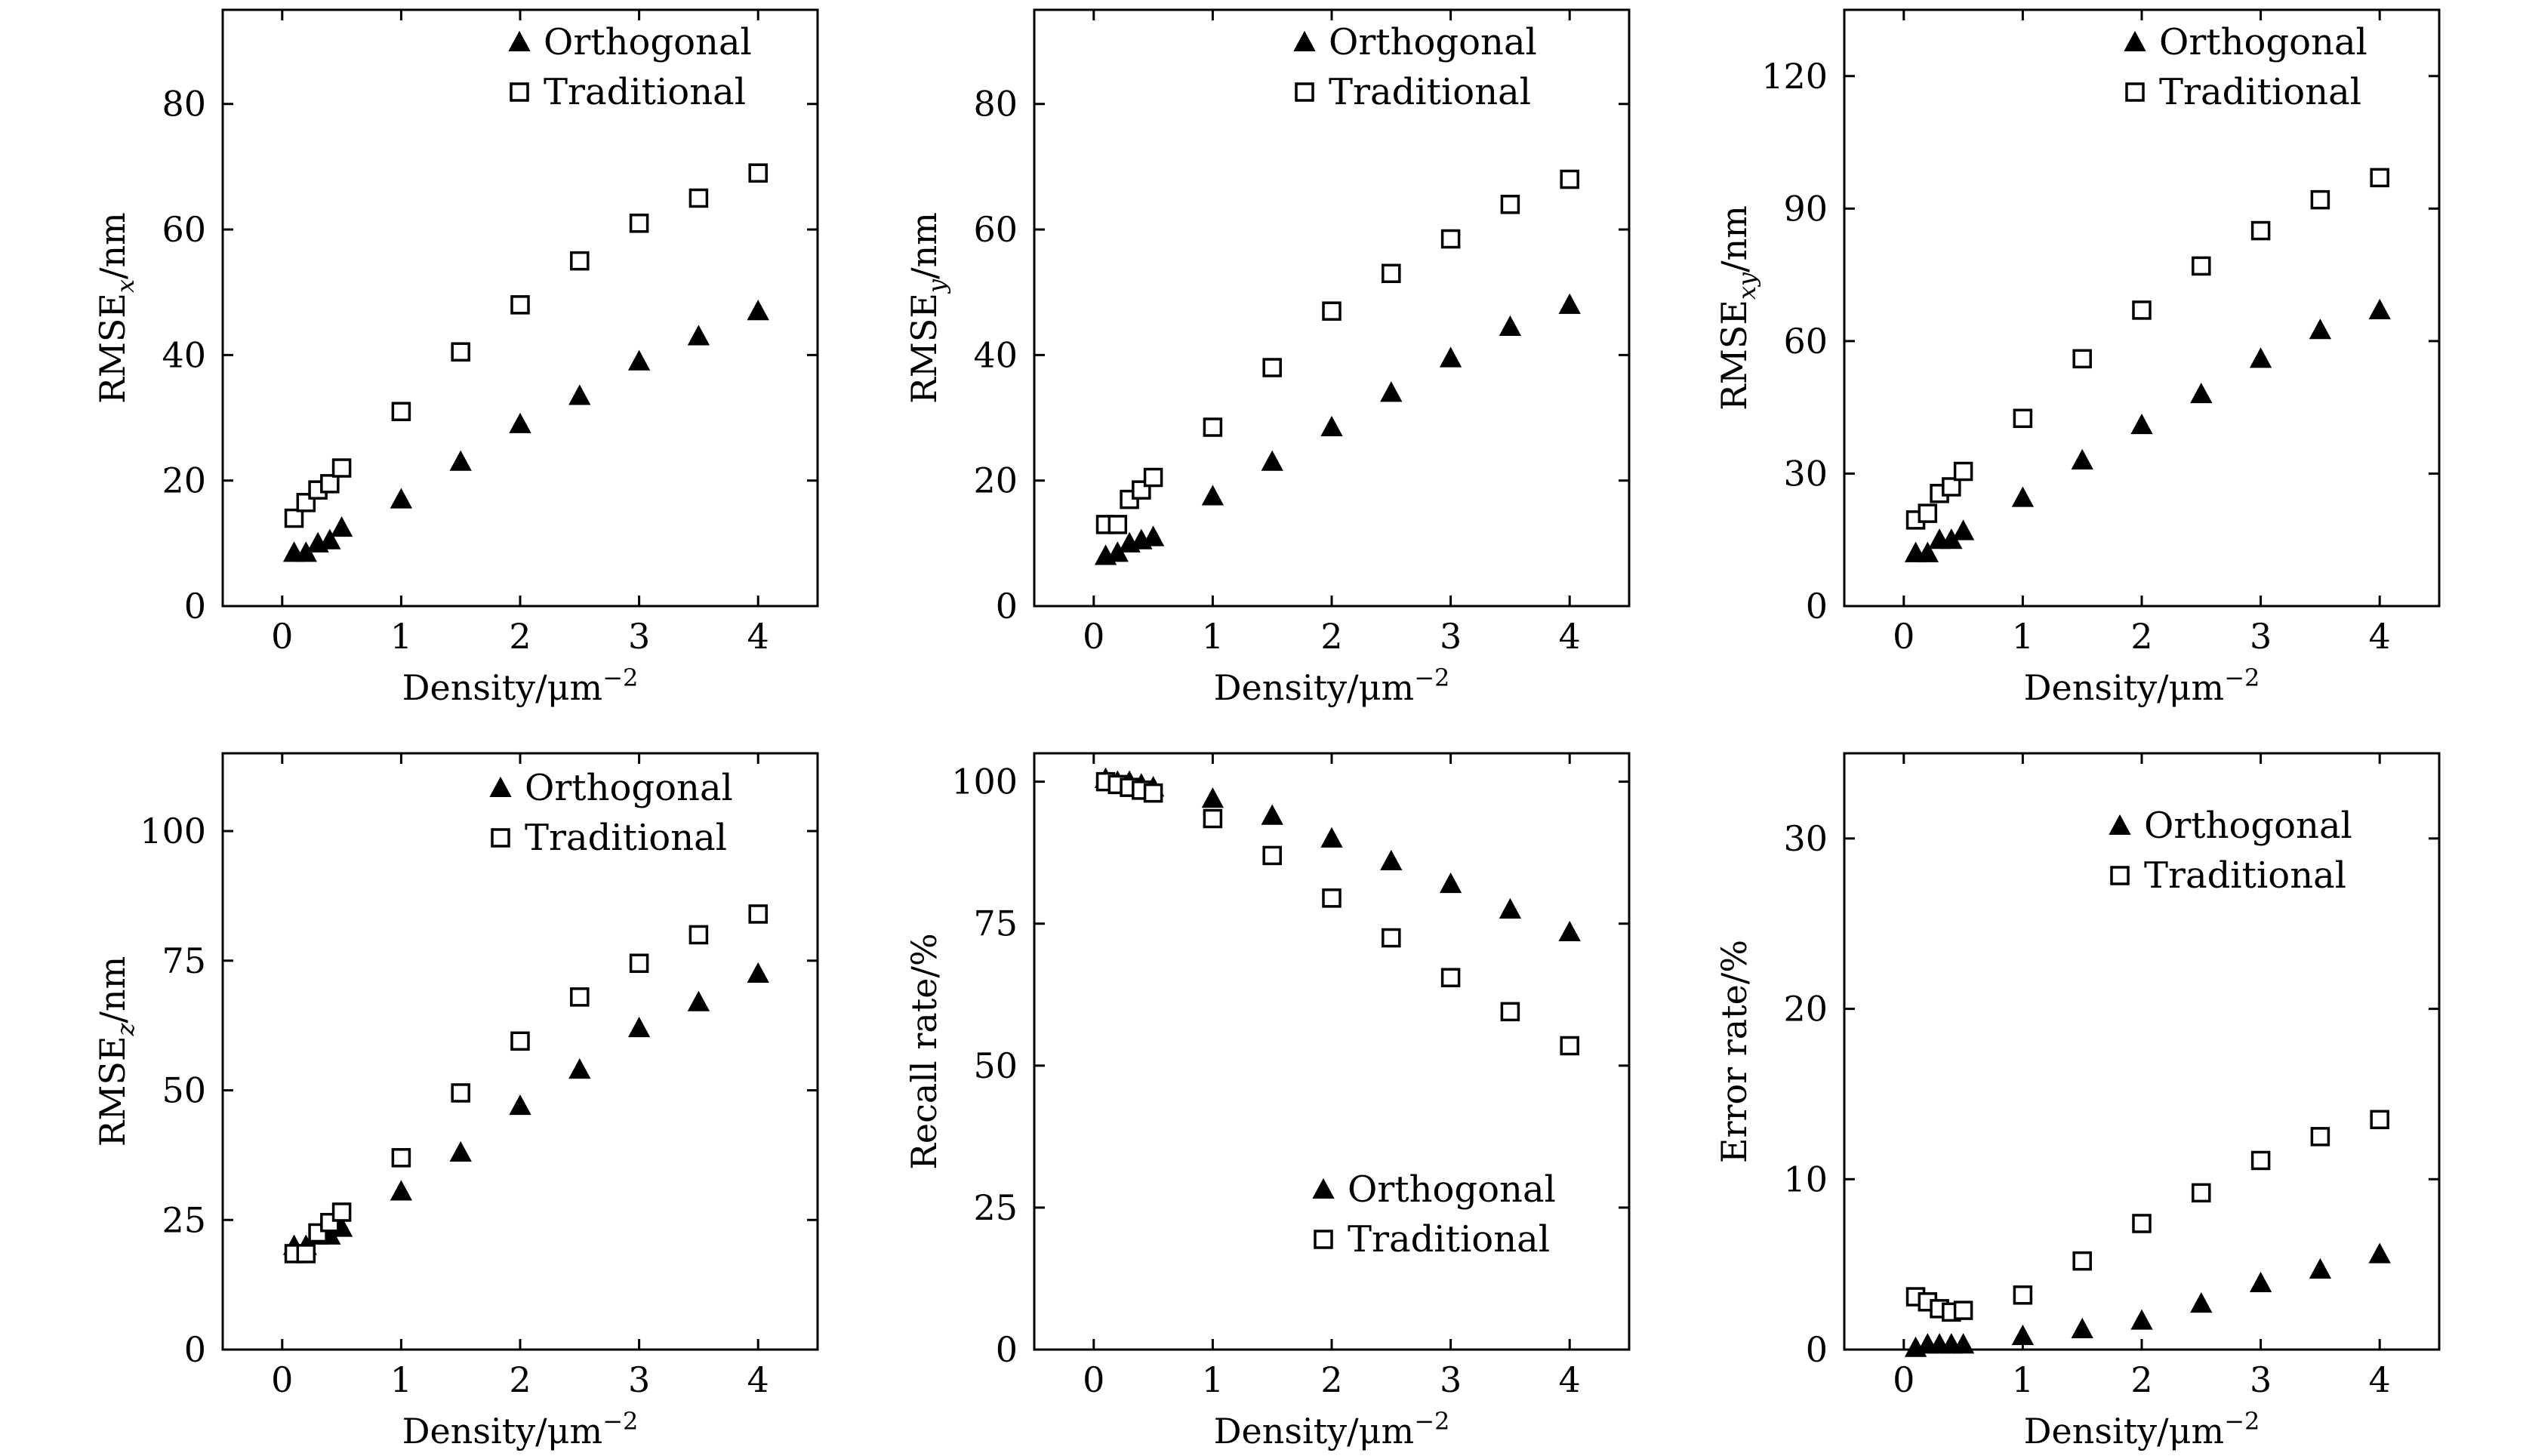 The width and height of the screenshot is (2526, 1456). What do you see at coordinates (184, 1219) in the screenshot?
I see `y-tick-label: 25` at bounding box center [184, 1219].